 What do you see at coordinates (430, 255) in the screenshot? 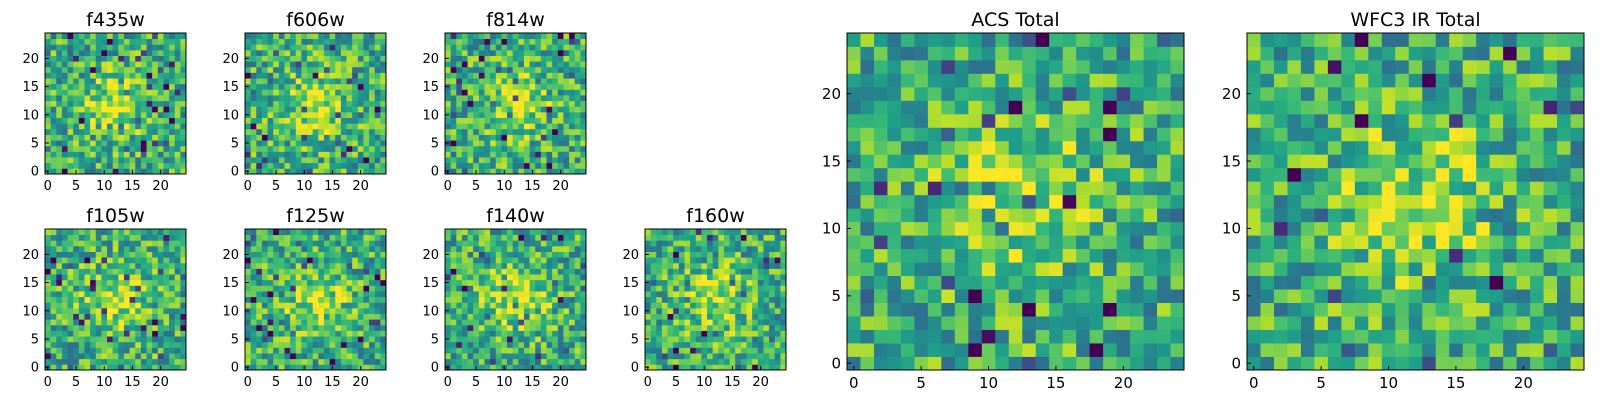
I see `y-tick-label: 20` at bounding box center [430, 255].